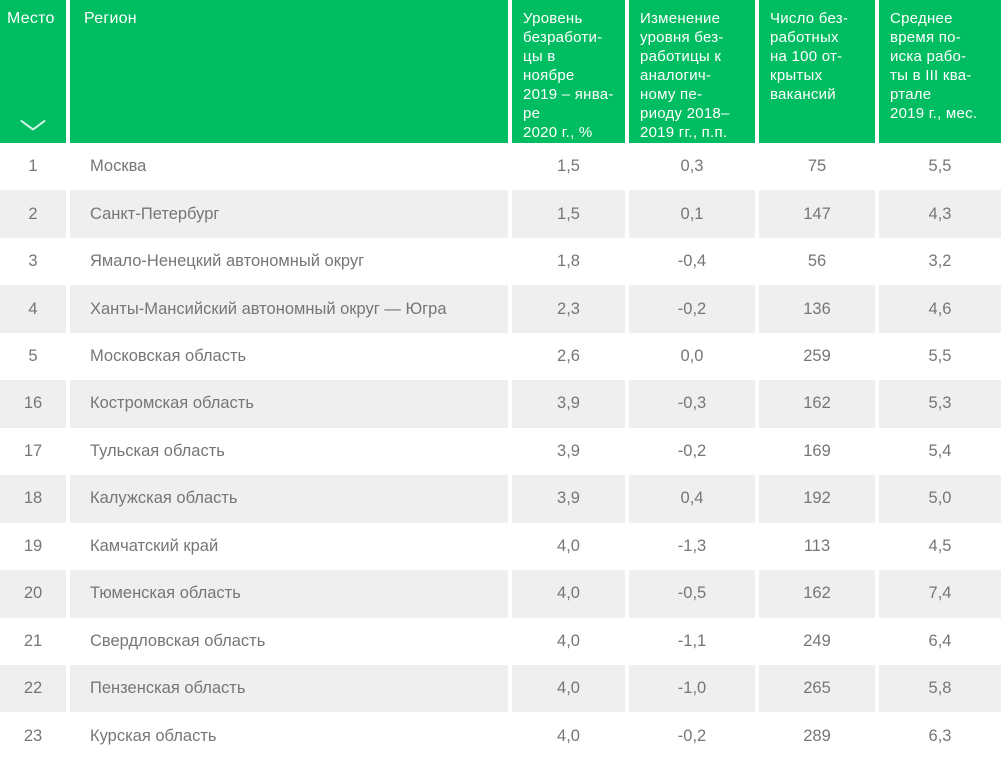 The image size is (1001, 760). I want to click on cell-region: Ханты-Мансийский автономный округ — Югра, so click(287, 309).